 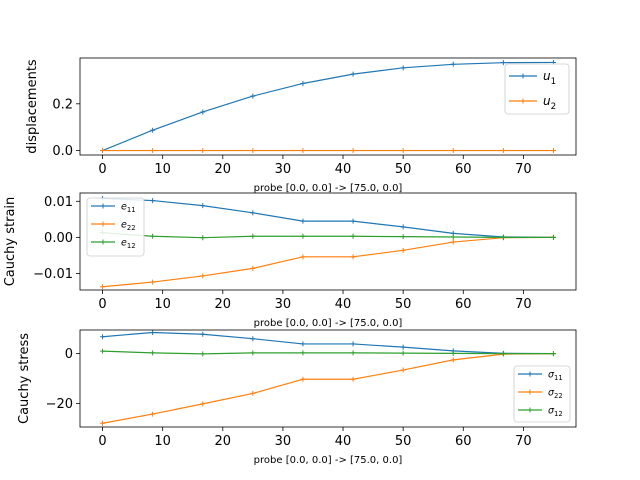 I want to click on legend-label-σ12: σ12, so click(x=555, y=411).